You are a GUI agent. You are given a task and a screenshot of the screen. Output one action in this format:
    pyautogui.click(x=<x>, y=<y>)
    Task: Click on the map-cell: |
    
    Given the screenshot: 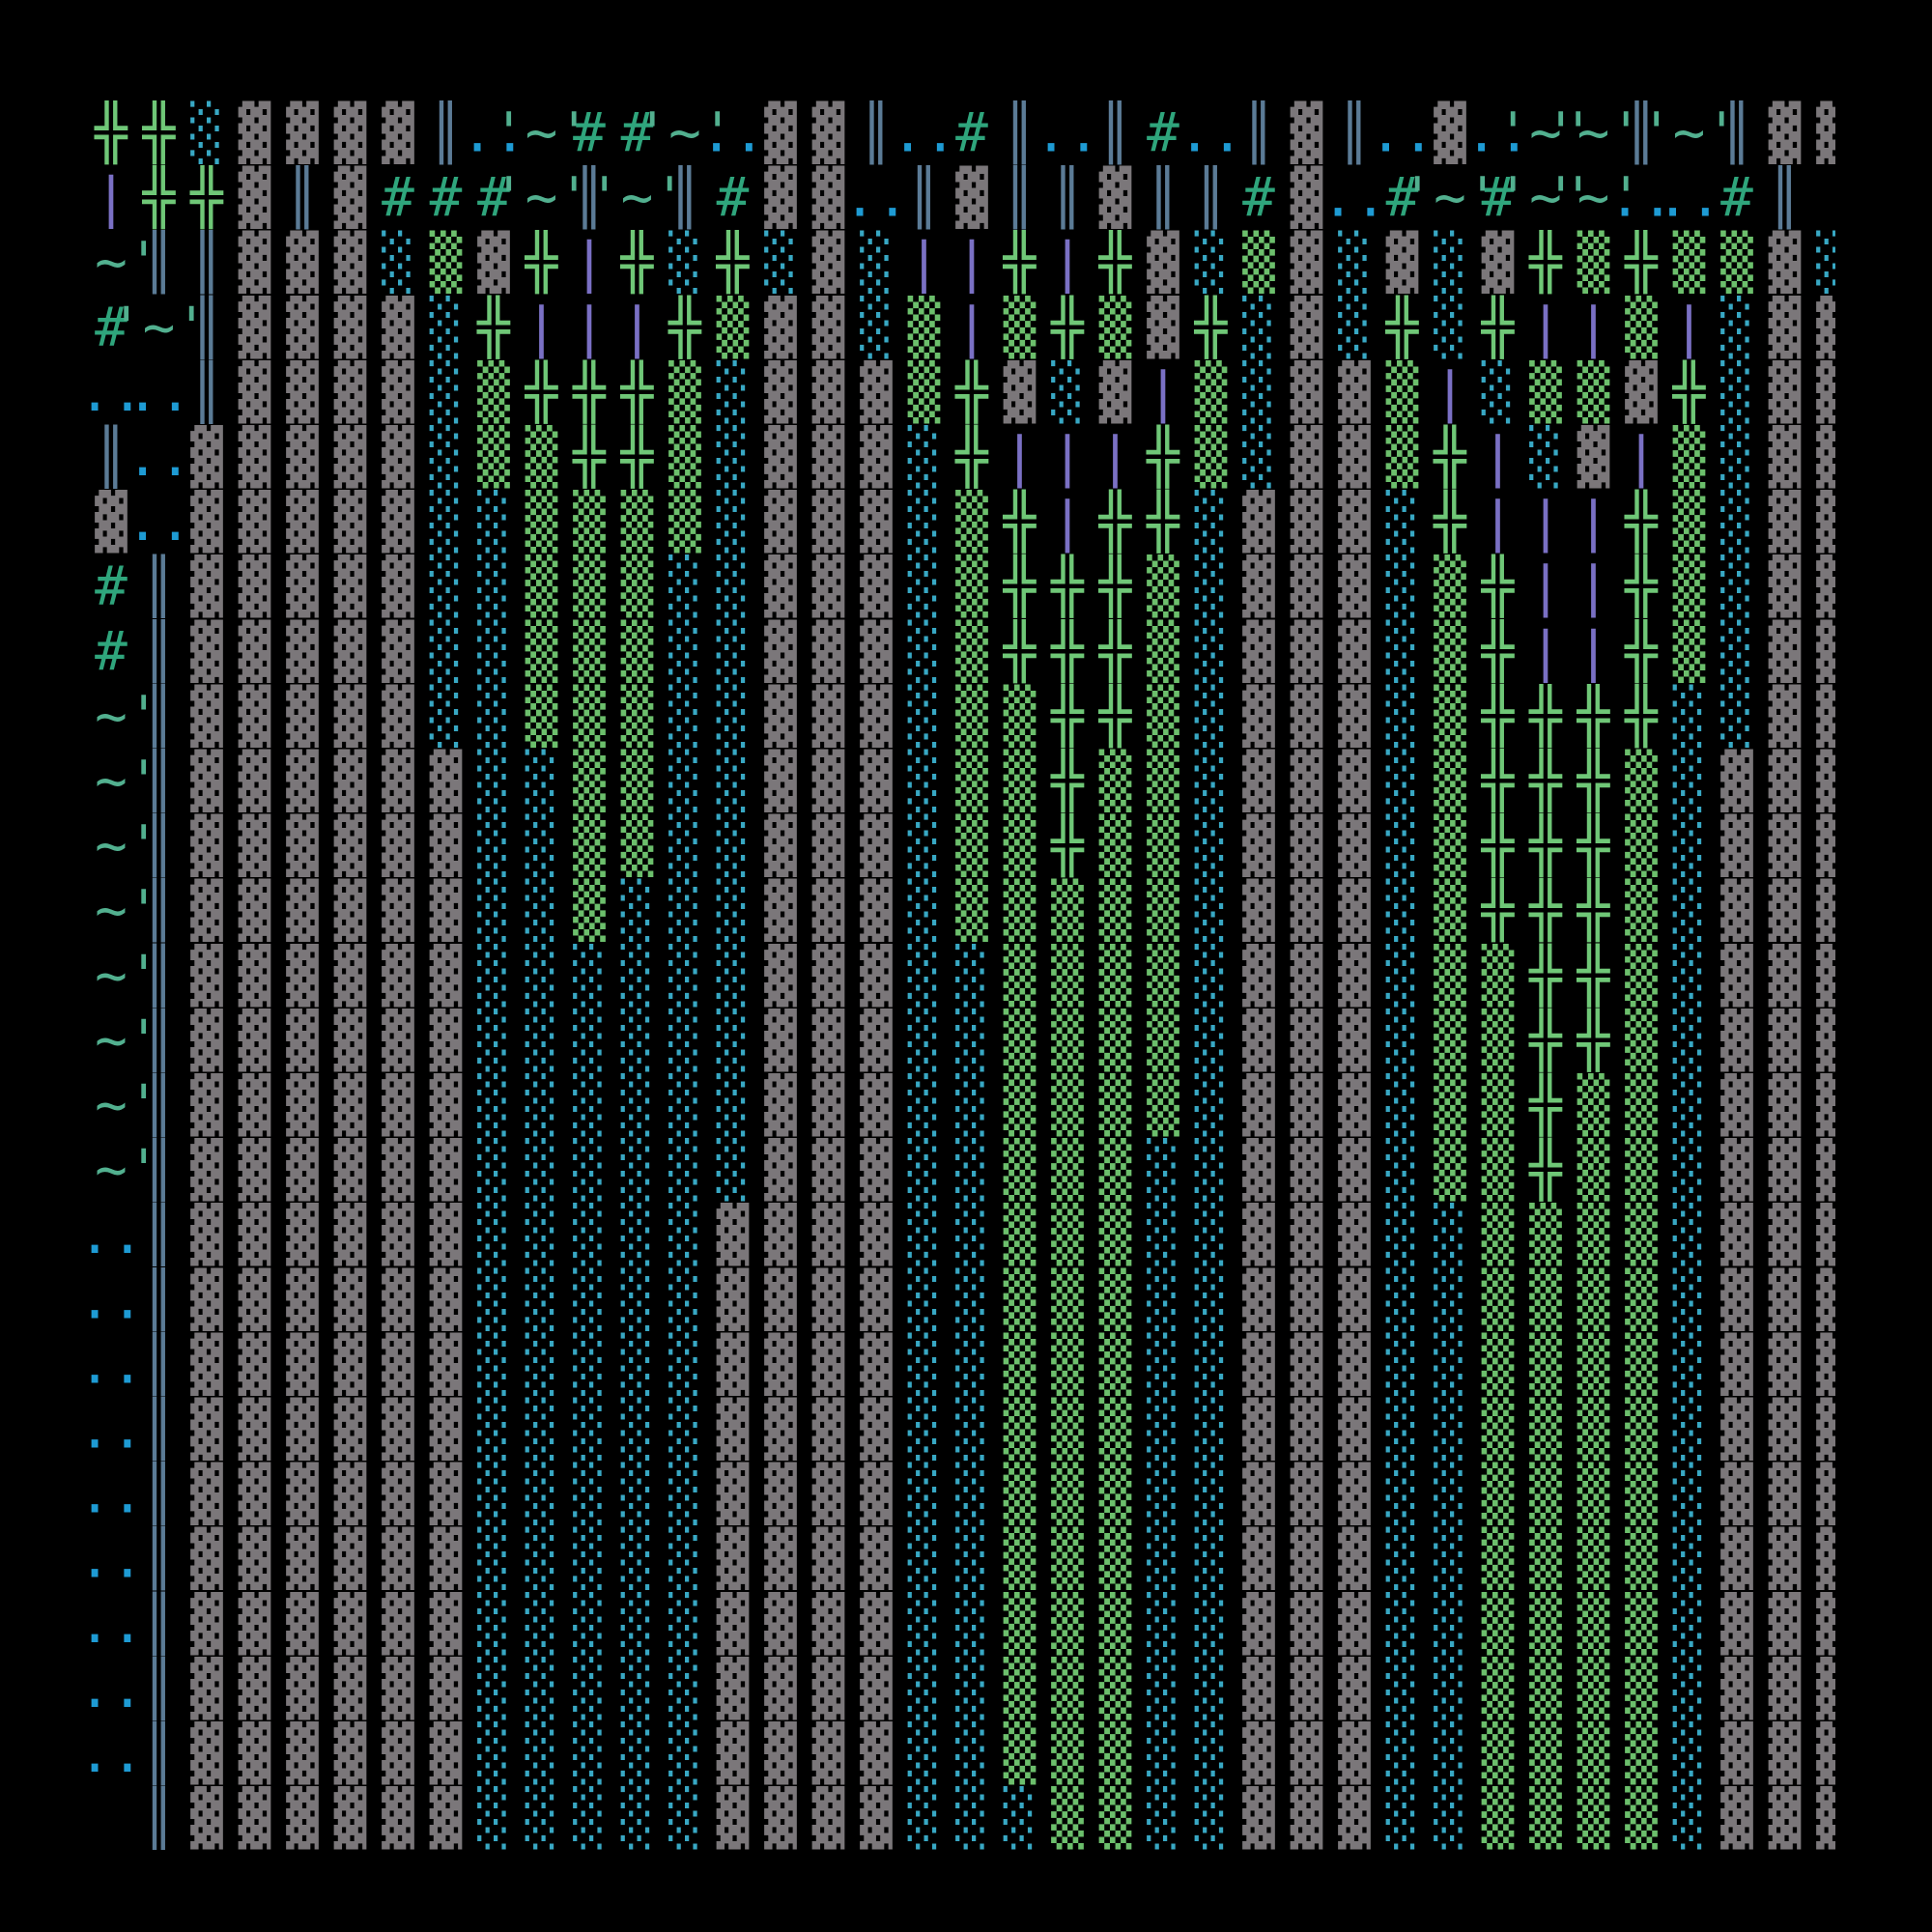 What is the action you would take?
    pyautogui.click(x=971, y=263)
    